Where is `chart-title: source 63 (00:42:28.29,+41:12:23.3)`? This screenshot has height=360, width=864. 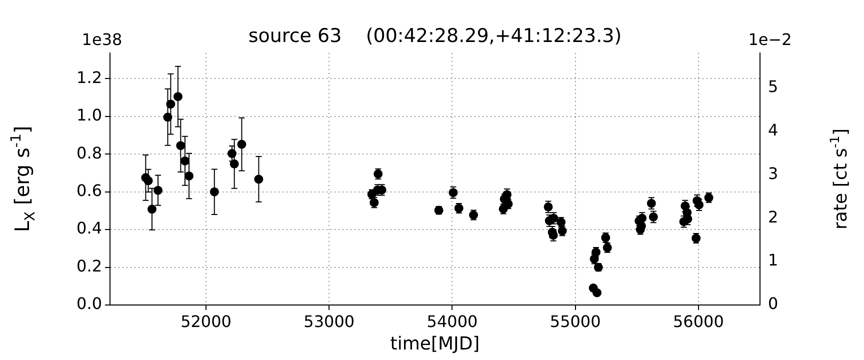 chart-title: source 63 (00:42:28.29,+41:12:23.3) is located at coordinates (435, 35).